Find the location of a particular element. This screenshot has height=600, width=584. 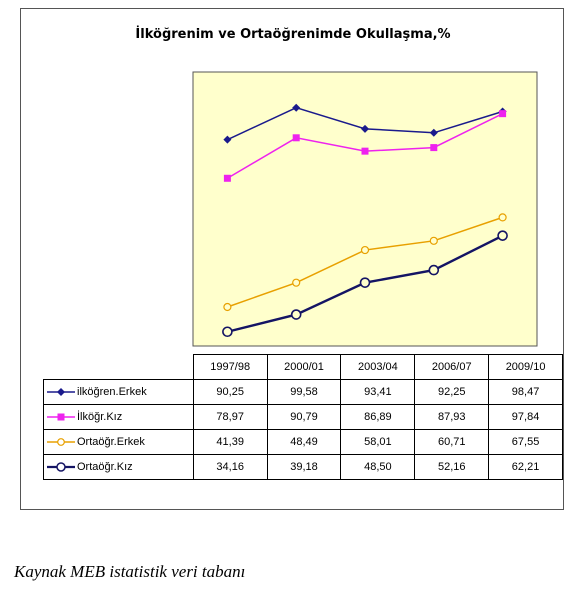

source-note: Kaynak MEB istatistik veri tabanı is located at coordinates (130, 571).